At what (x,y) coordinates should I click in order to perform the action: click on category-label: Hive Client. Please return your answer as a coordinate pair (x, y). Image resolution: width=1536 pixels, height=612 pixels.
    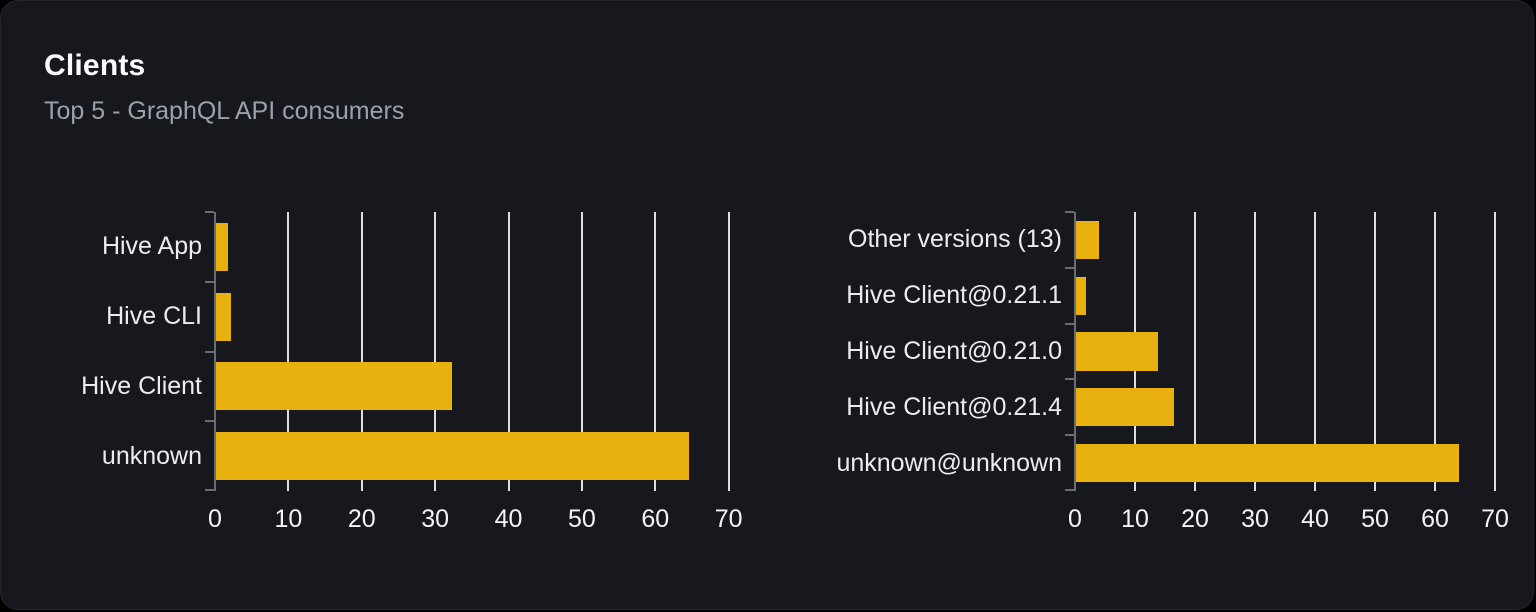
    Looking at the image, I should click on (141, 385).